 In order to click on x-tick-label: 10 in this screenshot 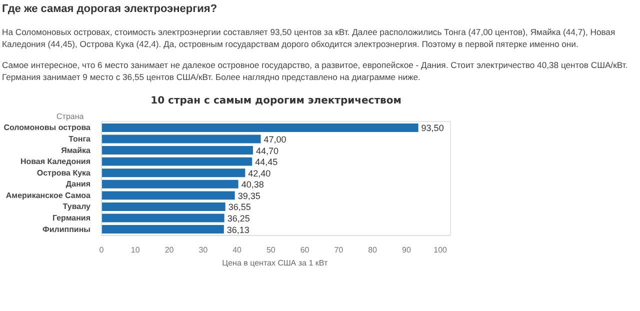, I will do `click(135, 249)`.